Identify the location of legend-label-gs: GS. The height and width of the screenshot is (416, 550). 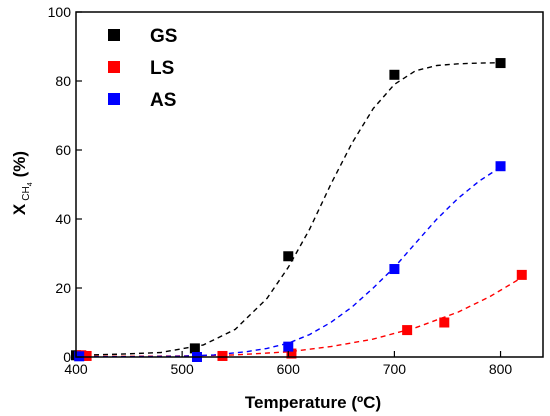
(163, 36).